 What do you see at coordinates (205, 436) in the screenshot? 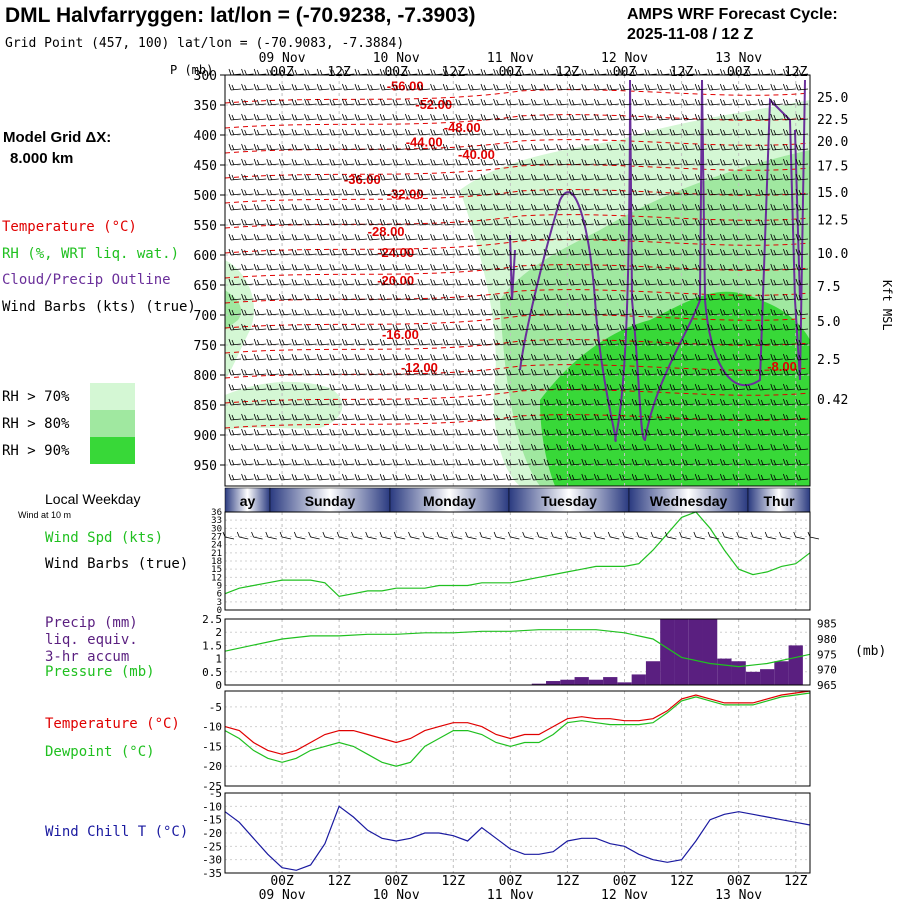
I see `pressure-tick-label: 900` at bounding box center [205, 436].